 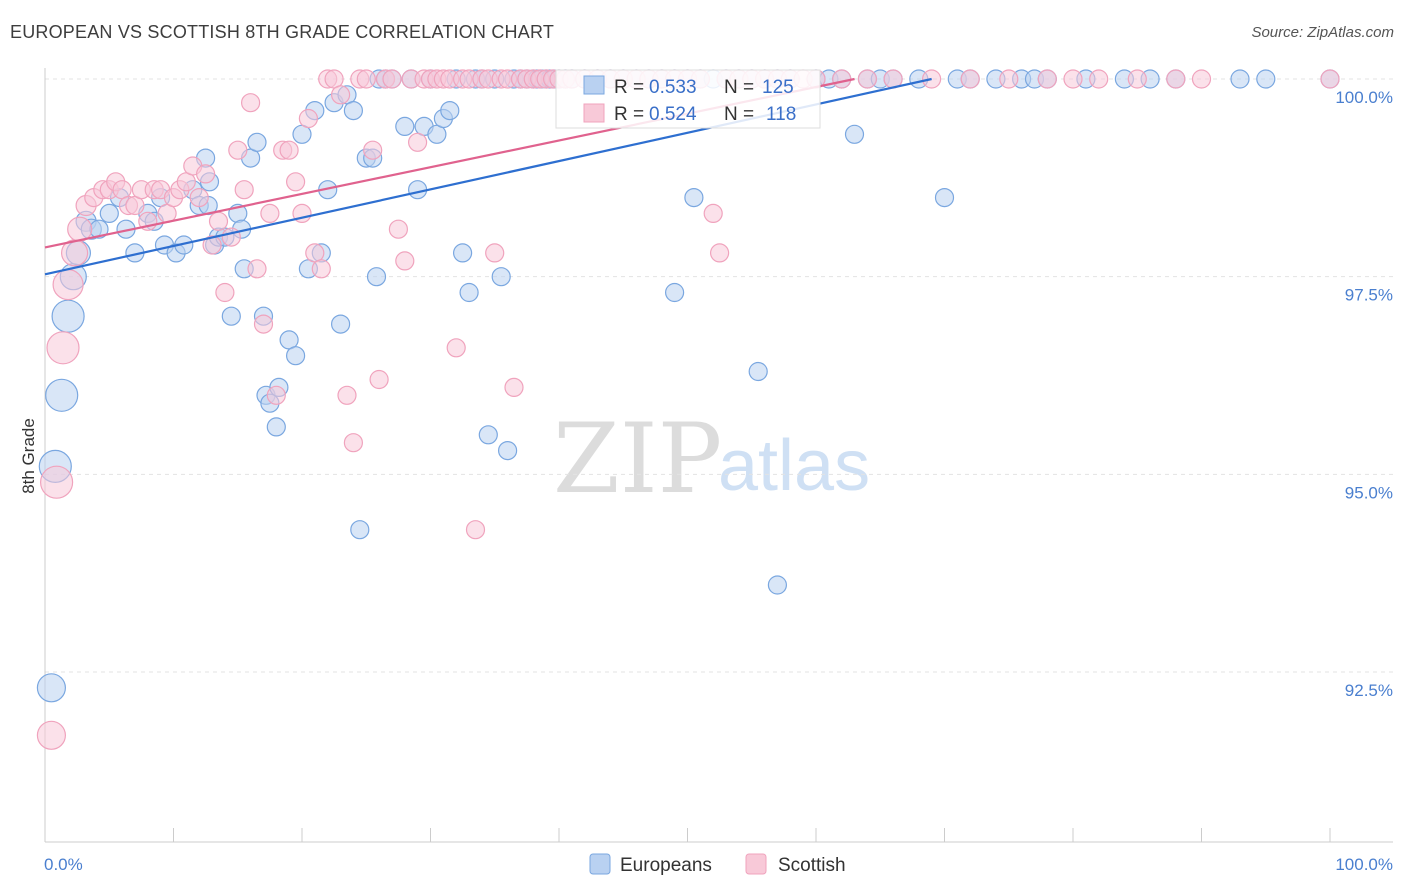 I want to click on series-legend-swatch-scottish, so click(x=756, y=864).